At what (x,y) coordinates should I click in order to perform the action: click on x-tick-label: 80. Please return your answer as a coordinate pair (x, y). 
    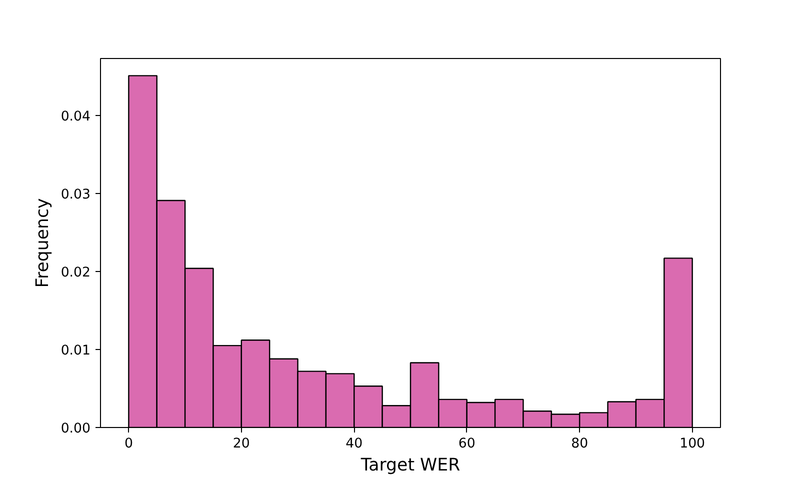
    Looking at the image, I should click on (579, 444).